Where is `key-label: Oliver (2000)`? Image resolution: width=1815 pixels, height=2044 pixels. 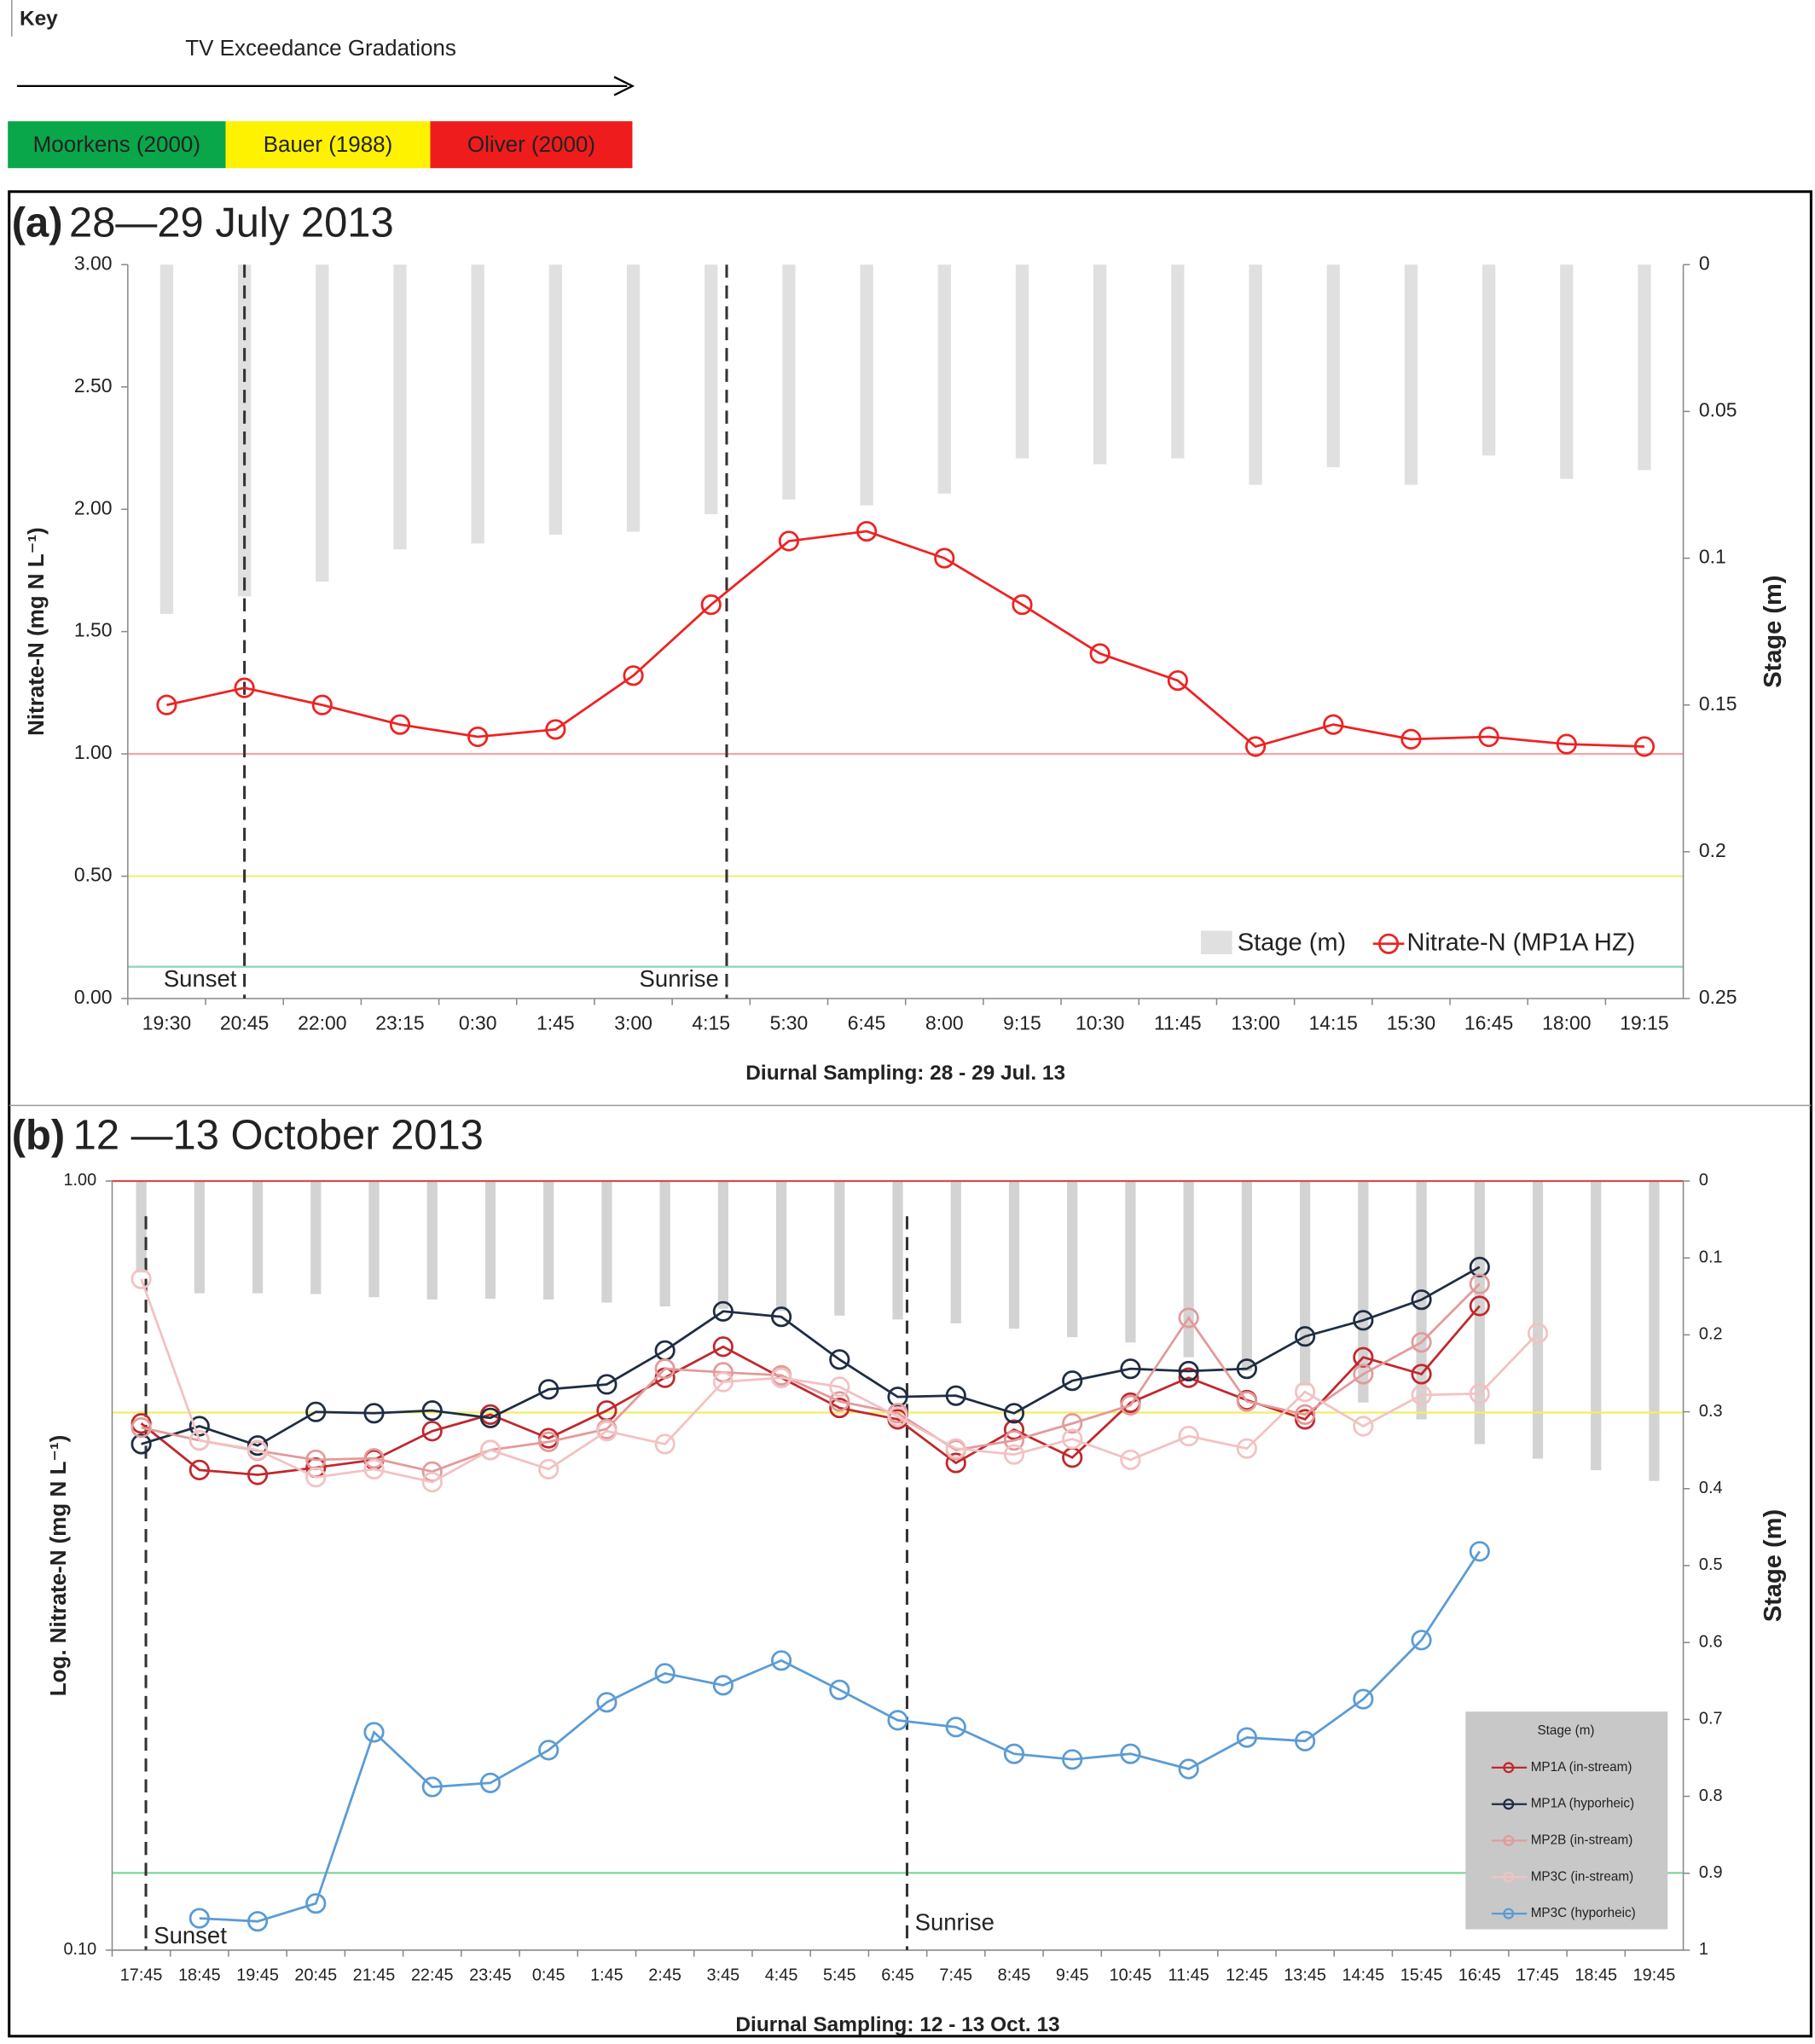
key-label: Oliver (2000) is located at coordinates (531, 144).